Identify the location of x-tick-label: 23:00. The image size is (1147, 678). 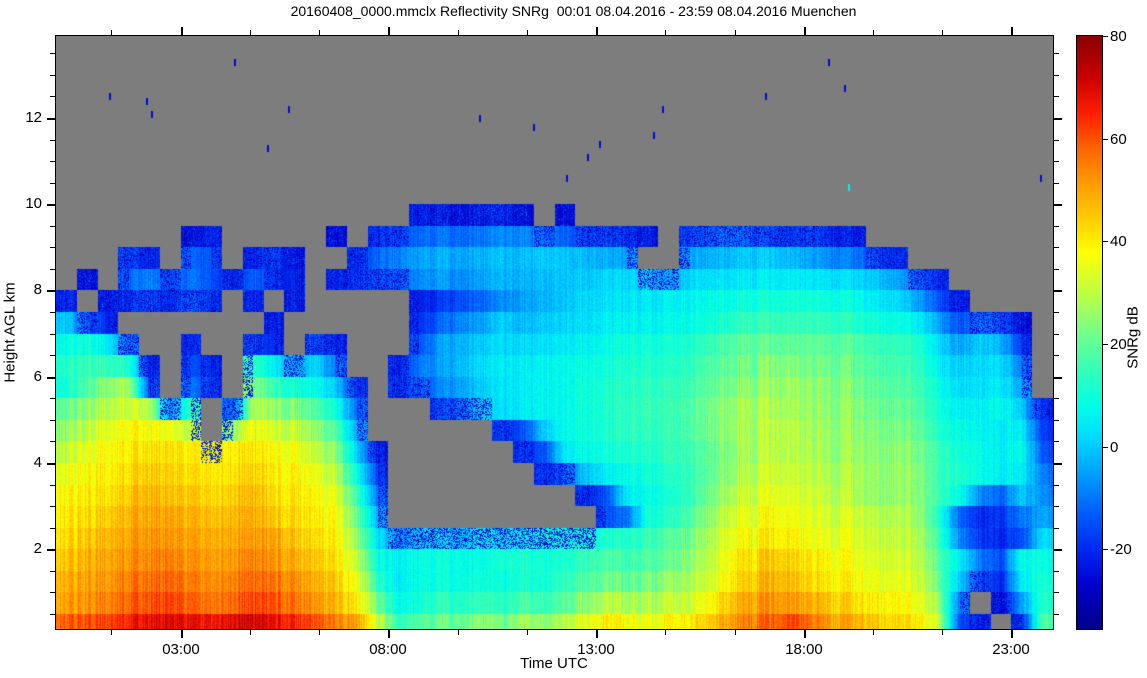
(1011, 649).